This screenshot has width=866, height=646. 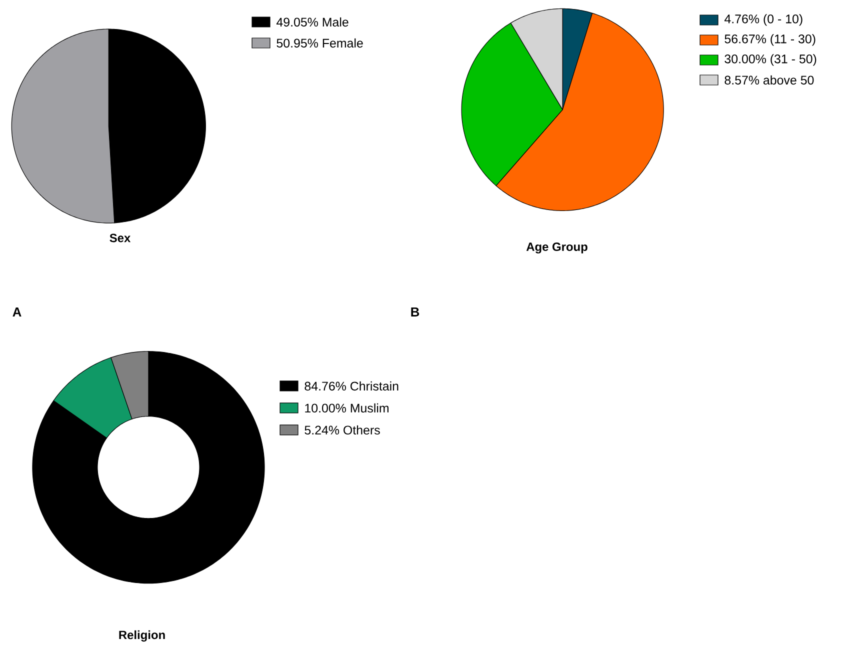 What do you see at coordinates (120, 238) in the screenshot?
I see `text: Sex` at bounding box center [120, 238].